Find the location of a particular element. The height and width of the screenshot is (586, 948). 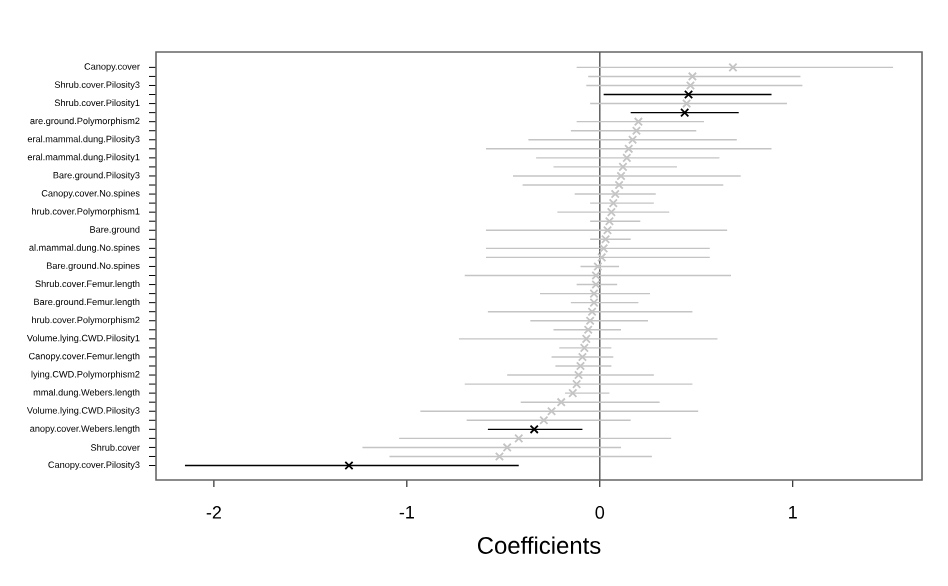

x-tick-label: 1 is located at coordinates (793, 512).